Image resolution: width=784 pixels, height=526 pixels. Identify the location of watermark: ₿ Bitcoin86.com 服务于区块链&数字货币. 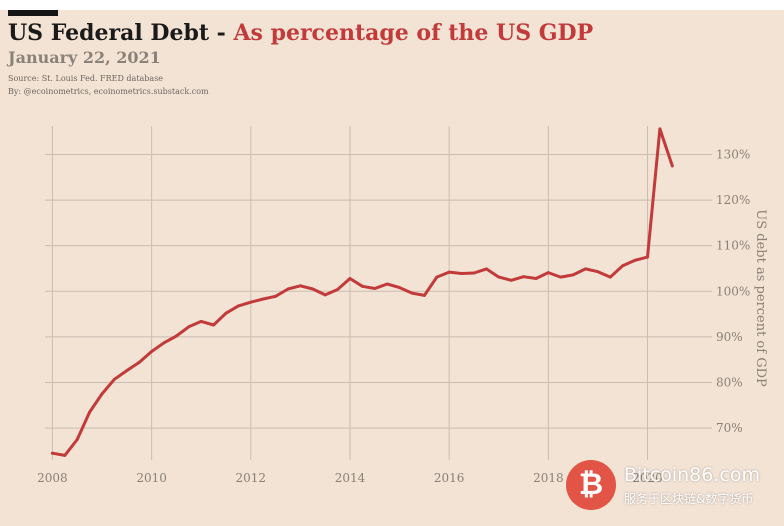
(672, 486).